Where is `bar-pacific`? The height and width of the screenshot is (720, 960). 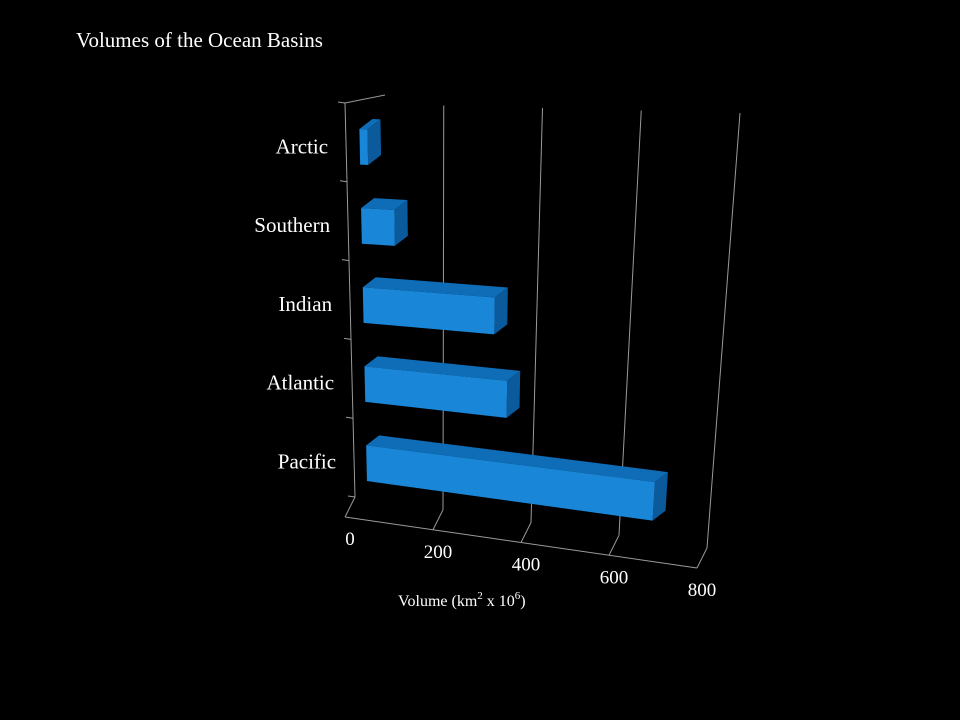 bar-pacific is located at coordinates (517, 478).